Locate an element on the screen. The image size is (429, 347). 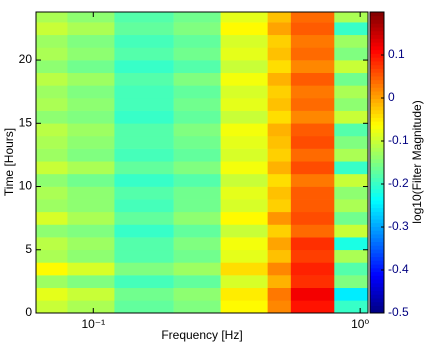
colorbar-tick-label: -0.1 is located at coordinates (398, 140).